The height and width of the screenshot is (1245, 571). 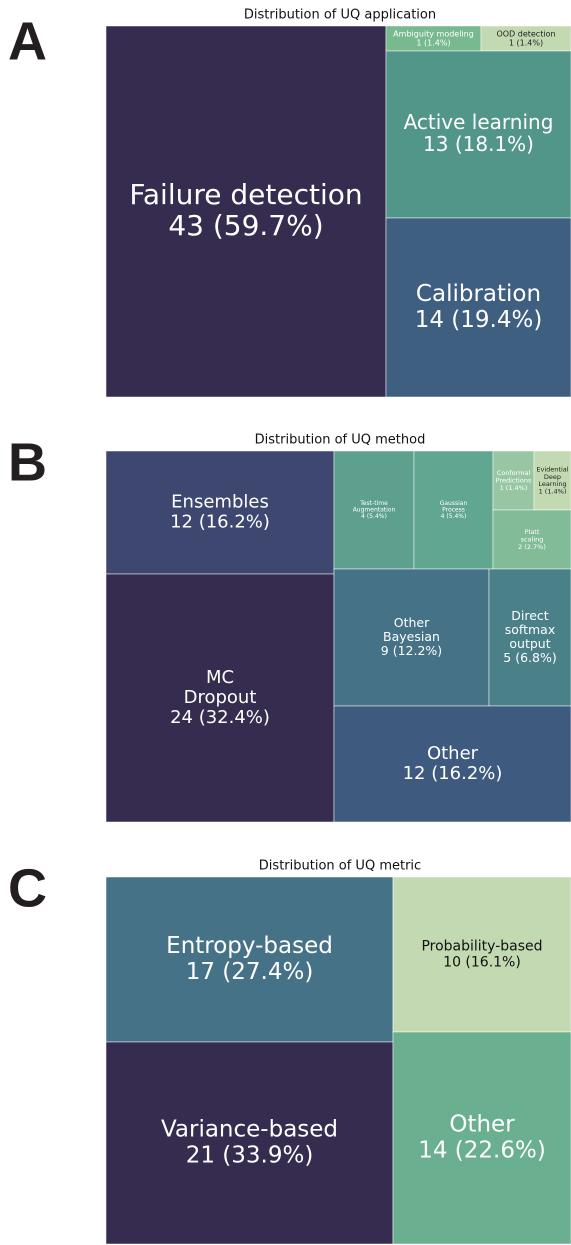 I want to click on tile-value: 5 (6.8%), so click(x=529, y=657).